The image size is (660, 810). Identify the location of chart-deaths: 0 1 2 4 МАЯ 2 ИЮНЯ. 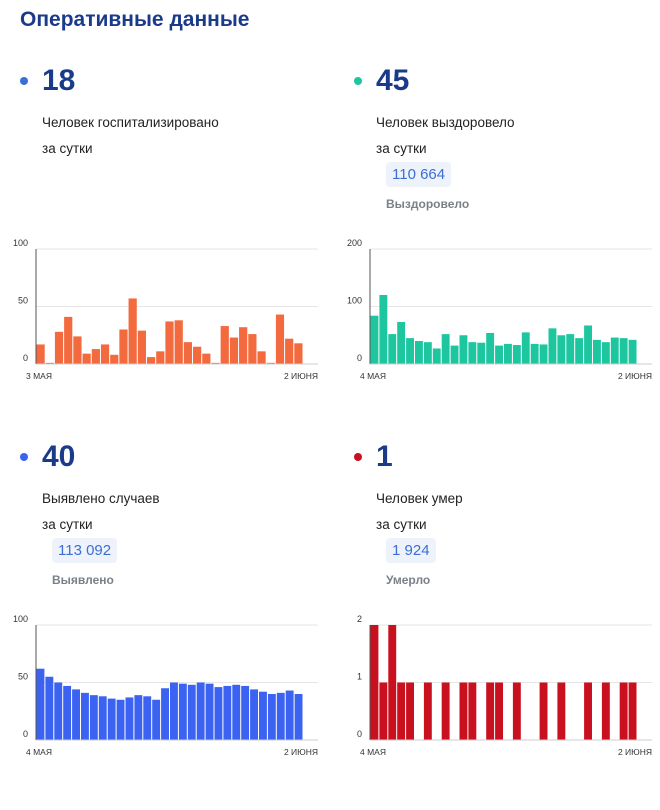
(504, 685).